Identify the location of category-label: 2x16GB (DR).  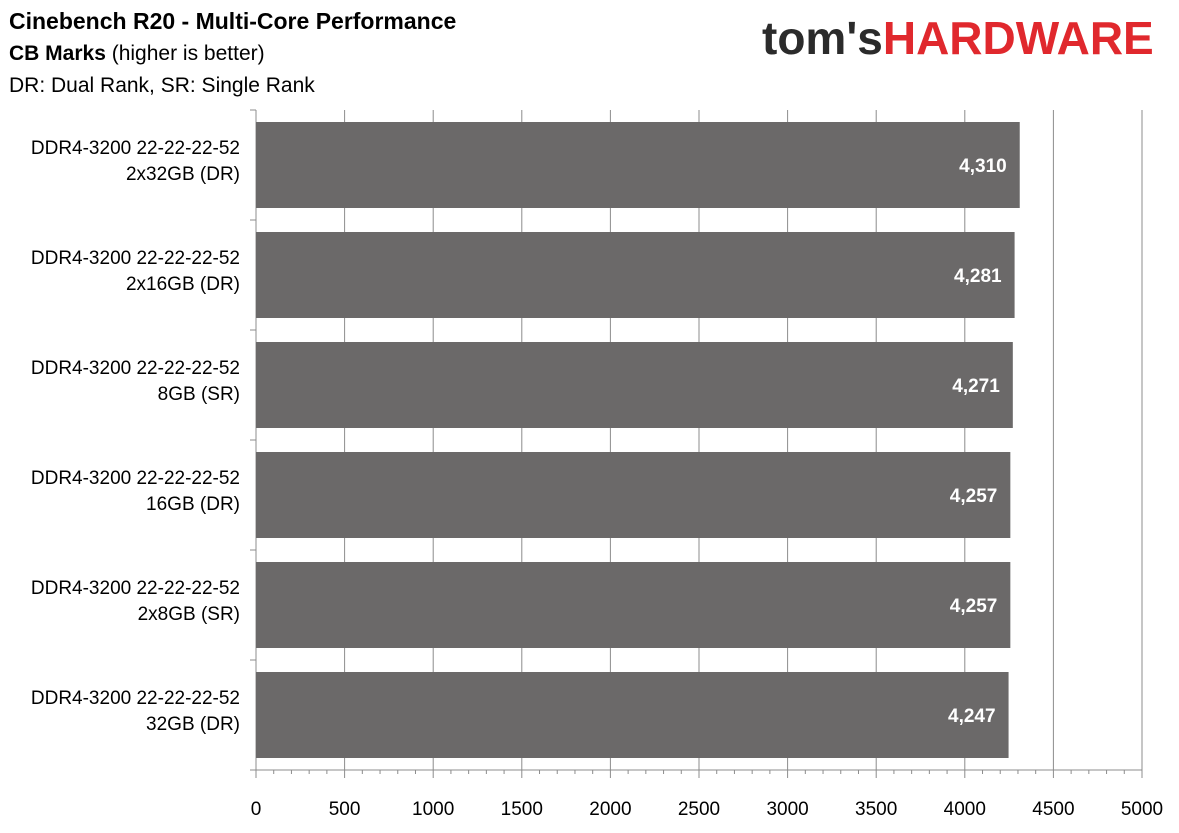
(183, 284).